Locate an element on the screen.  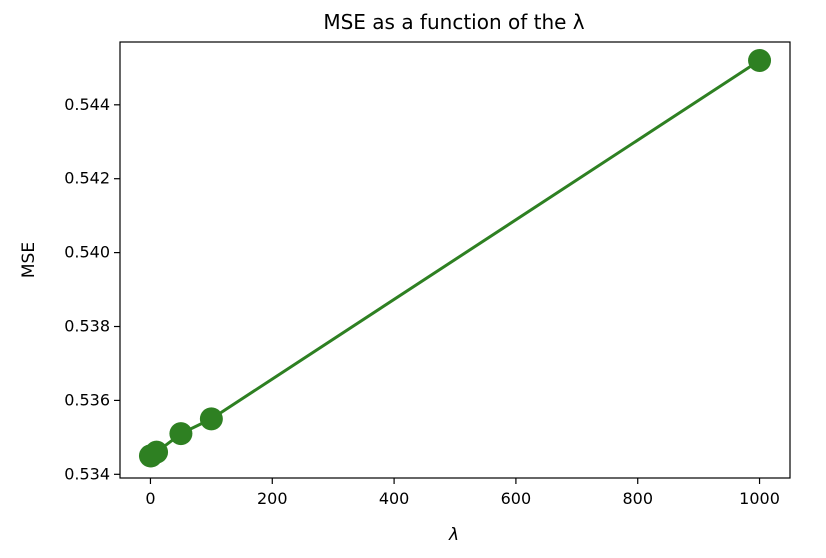
x-tick-label: 1000 is located at coordinates (759, 498).